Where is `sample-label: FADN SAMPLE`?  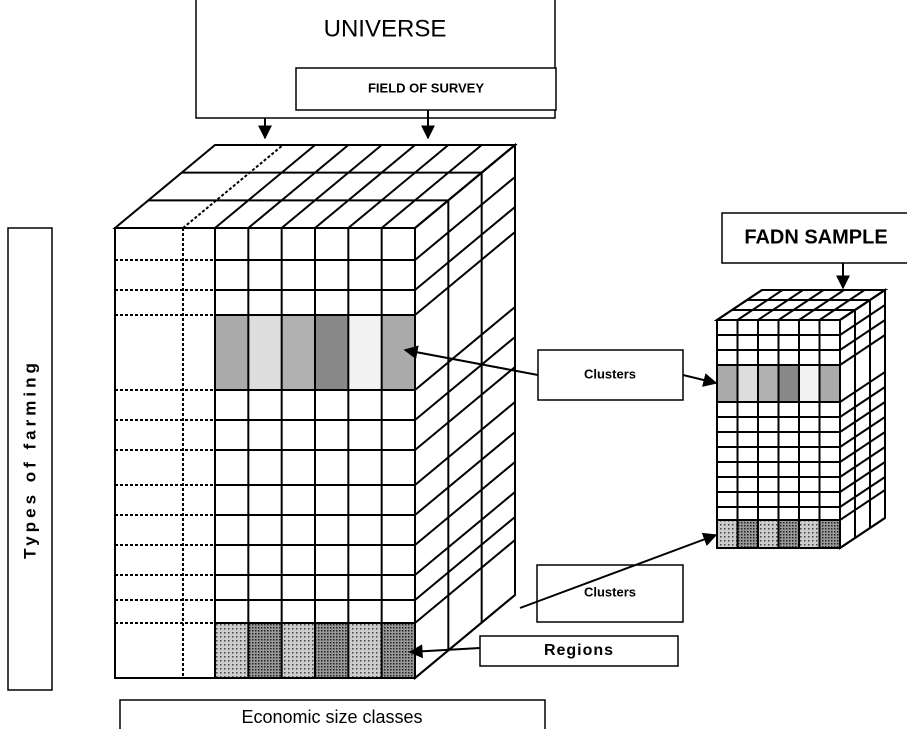 sample-label: FADN SAMPLE is located at coordinates (815, 237).